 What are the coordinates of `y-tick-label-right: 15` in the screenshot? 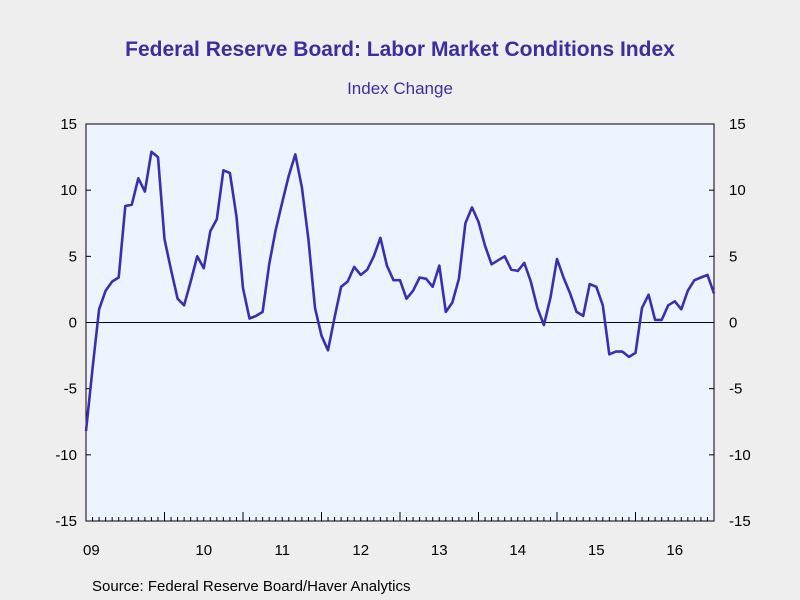 It's located at (737, 124).